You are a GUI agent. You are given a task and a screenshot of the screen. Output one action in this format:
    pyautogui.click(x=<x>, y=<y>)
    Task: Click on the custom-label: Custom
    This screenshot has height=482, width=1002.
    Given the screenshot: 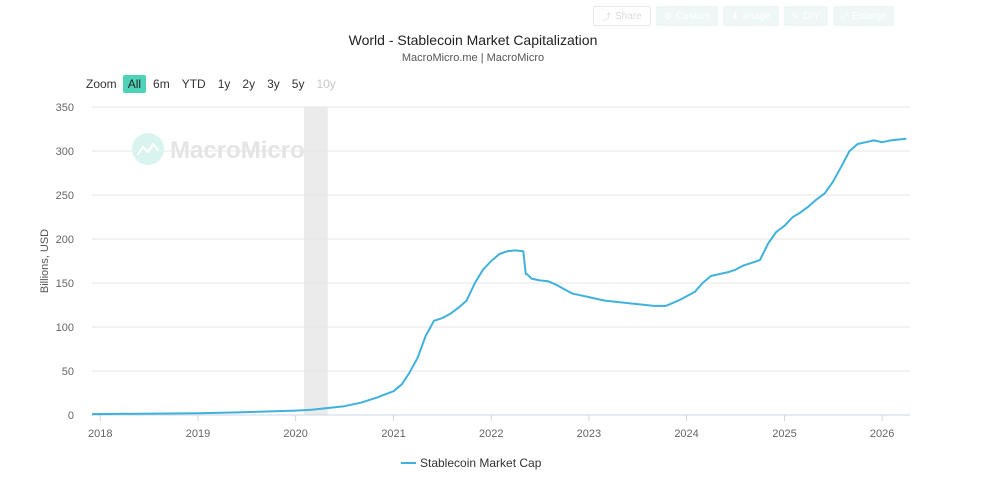 What is the action you would take?
    pyautogui.click(x=693, y=16)
    